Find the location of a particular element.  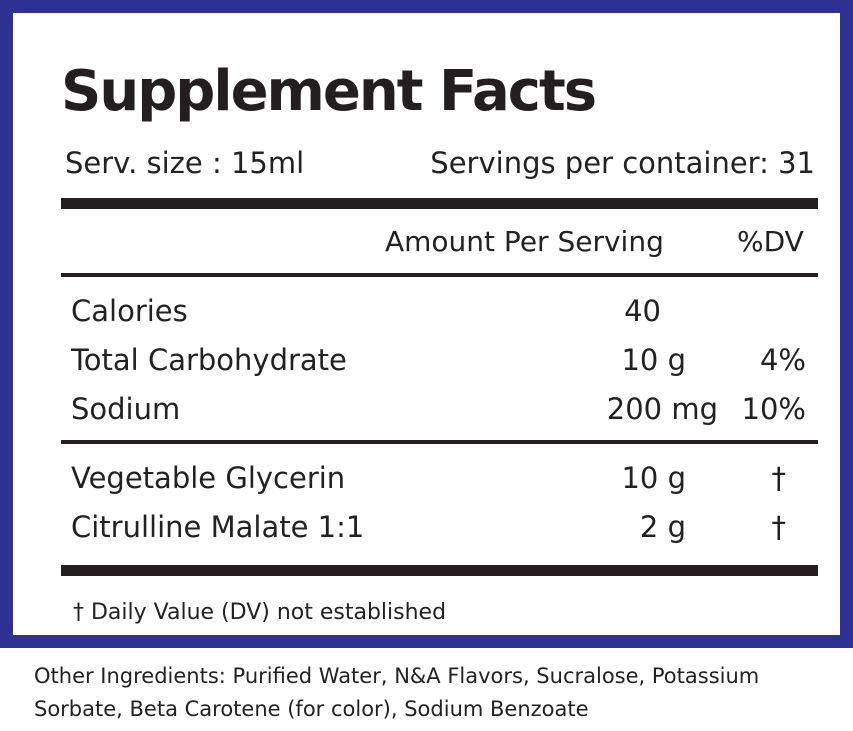

thin-divider-ingredients is located at coordinates (439, 442).